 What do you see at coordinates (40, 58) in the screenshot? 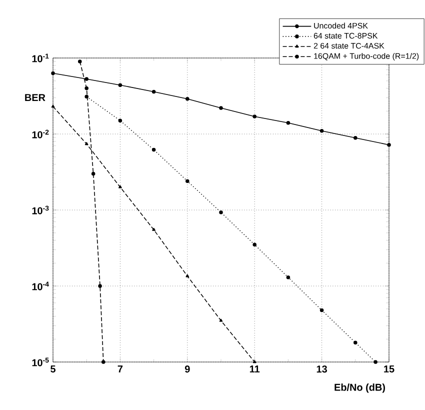
I see `y-tick-label: 10$^{-1}$` at bounding box center [40, 58].